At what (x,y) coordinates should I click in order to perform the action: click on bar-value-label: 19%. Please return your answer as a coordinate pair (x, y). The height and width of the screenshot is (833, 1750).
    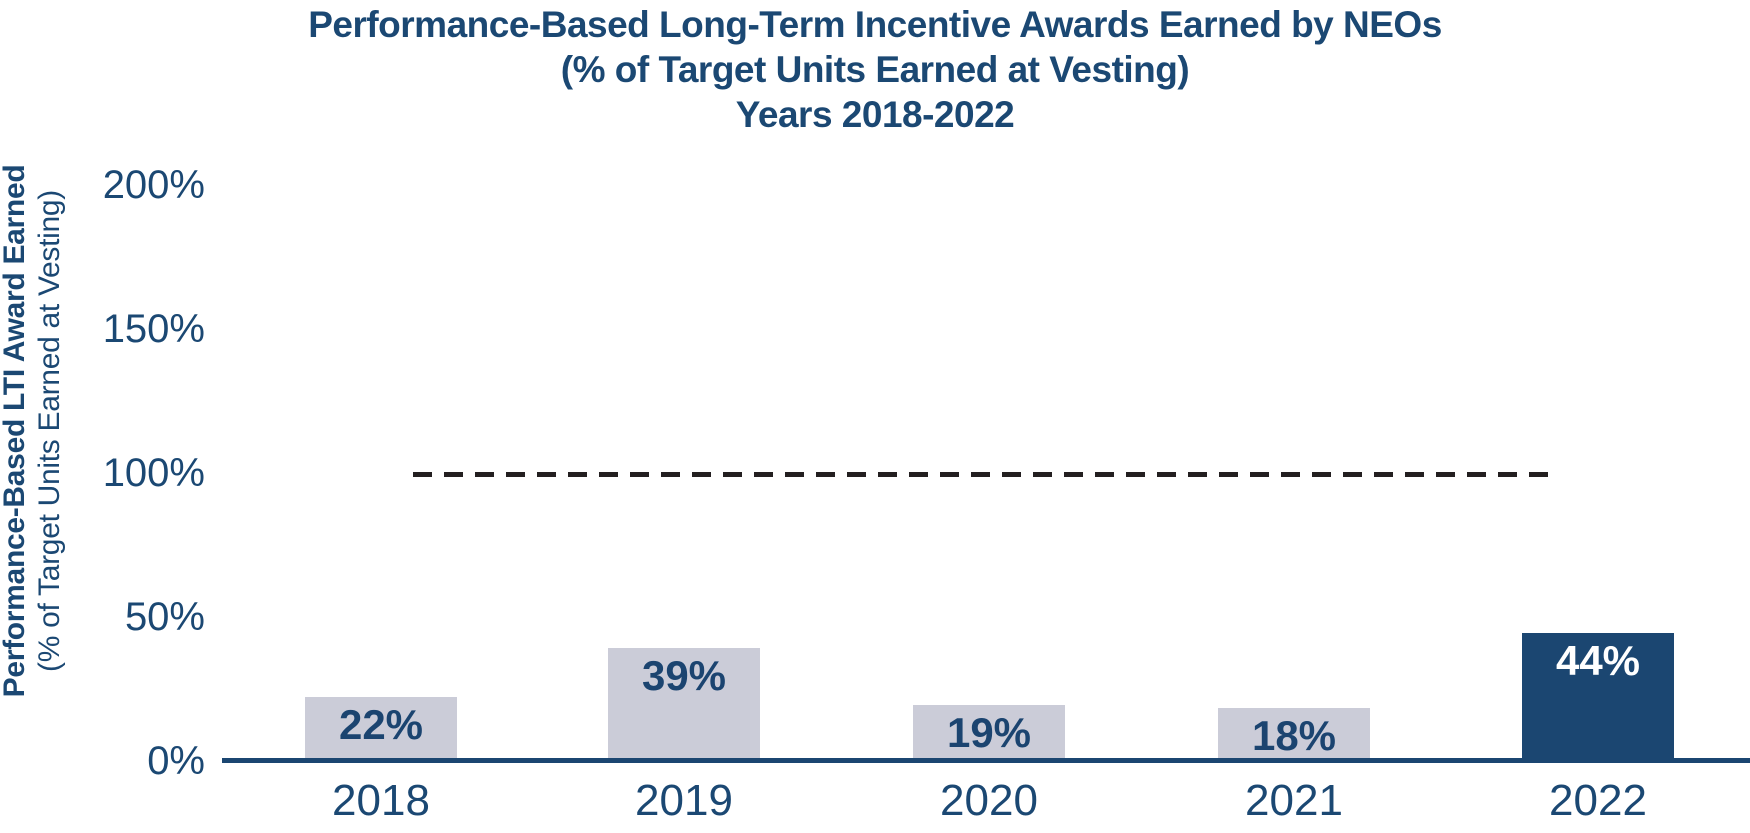
    Looking at the image, I should click on (989, 732).